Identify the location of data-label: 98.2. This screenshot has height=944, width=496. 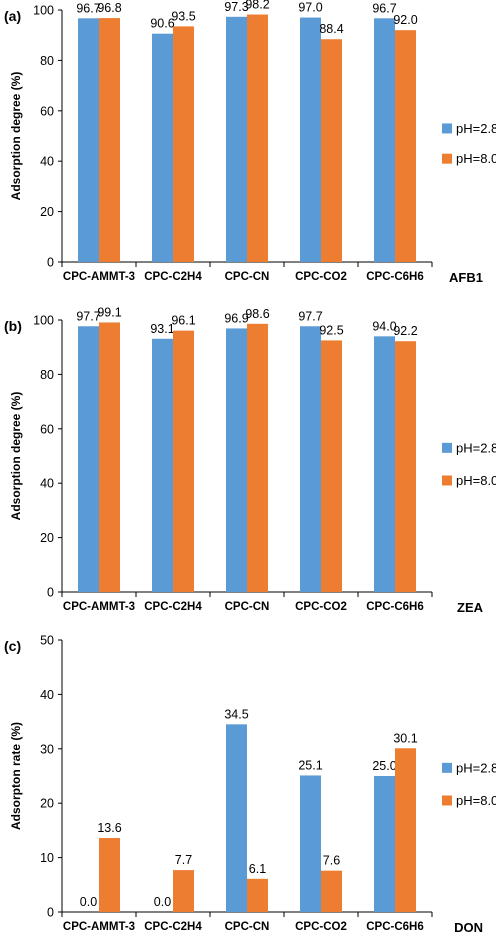
(257, 6).